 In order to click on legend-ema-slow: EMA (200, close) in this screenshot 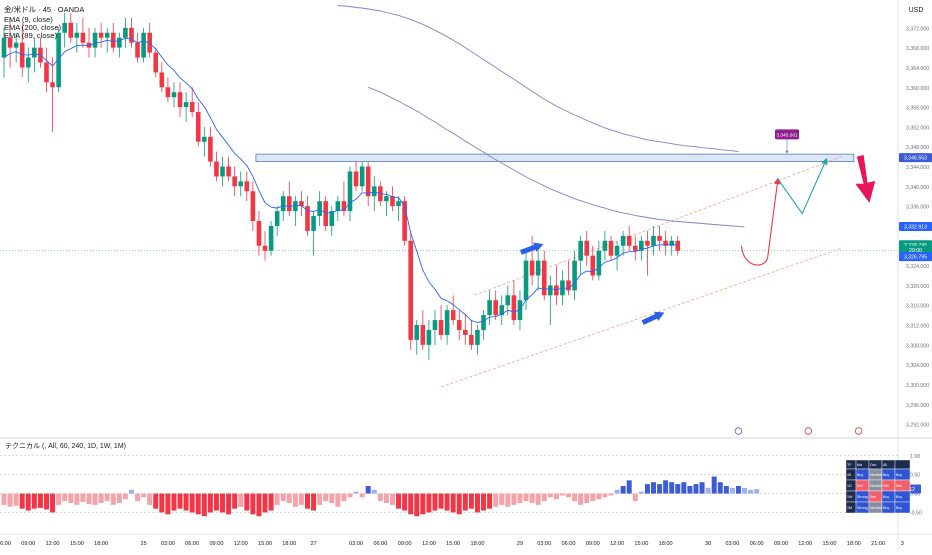, I will do `click(33, 27)`.